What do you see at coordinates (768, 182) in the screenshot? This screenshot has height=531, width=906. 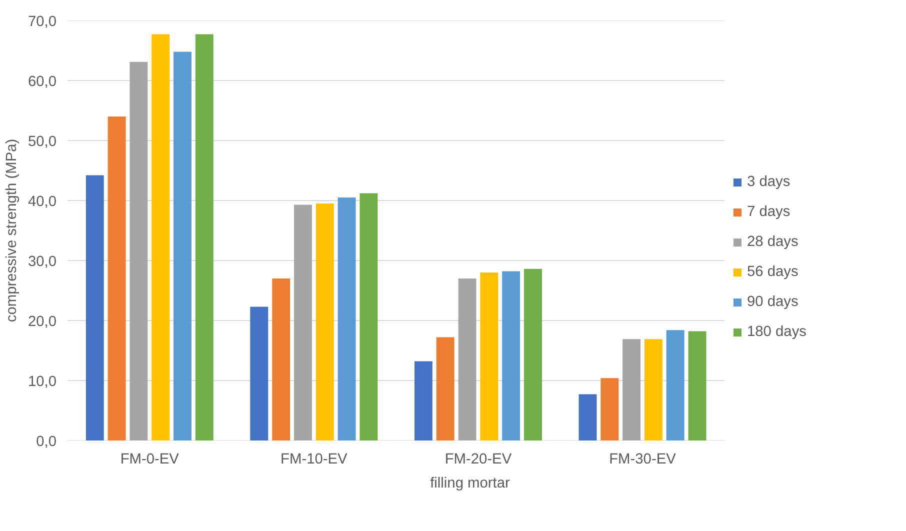 I see `legend-label: 3 days` at bounding box center [768, 182].